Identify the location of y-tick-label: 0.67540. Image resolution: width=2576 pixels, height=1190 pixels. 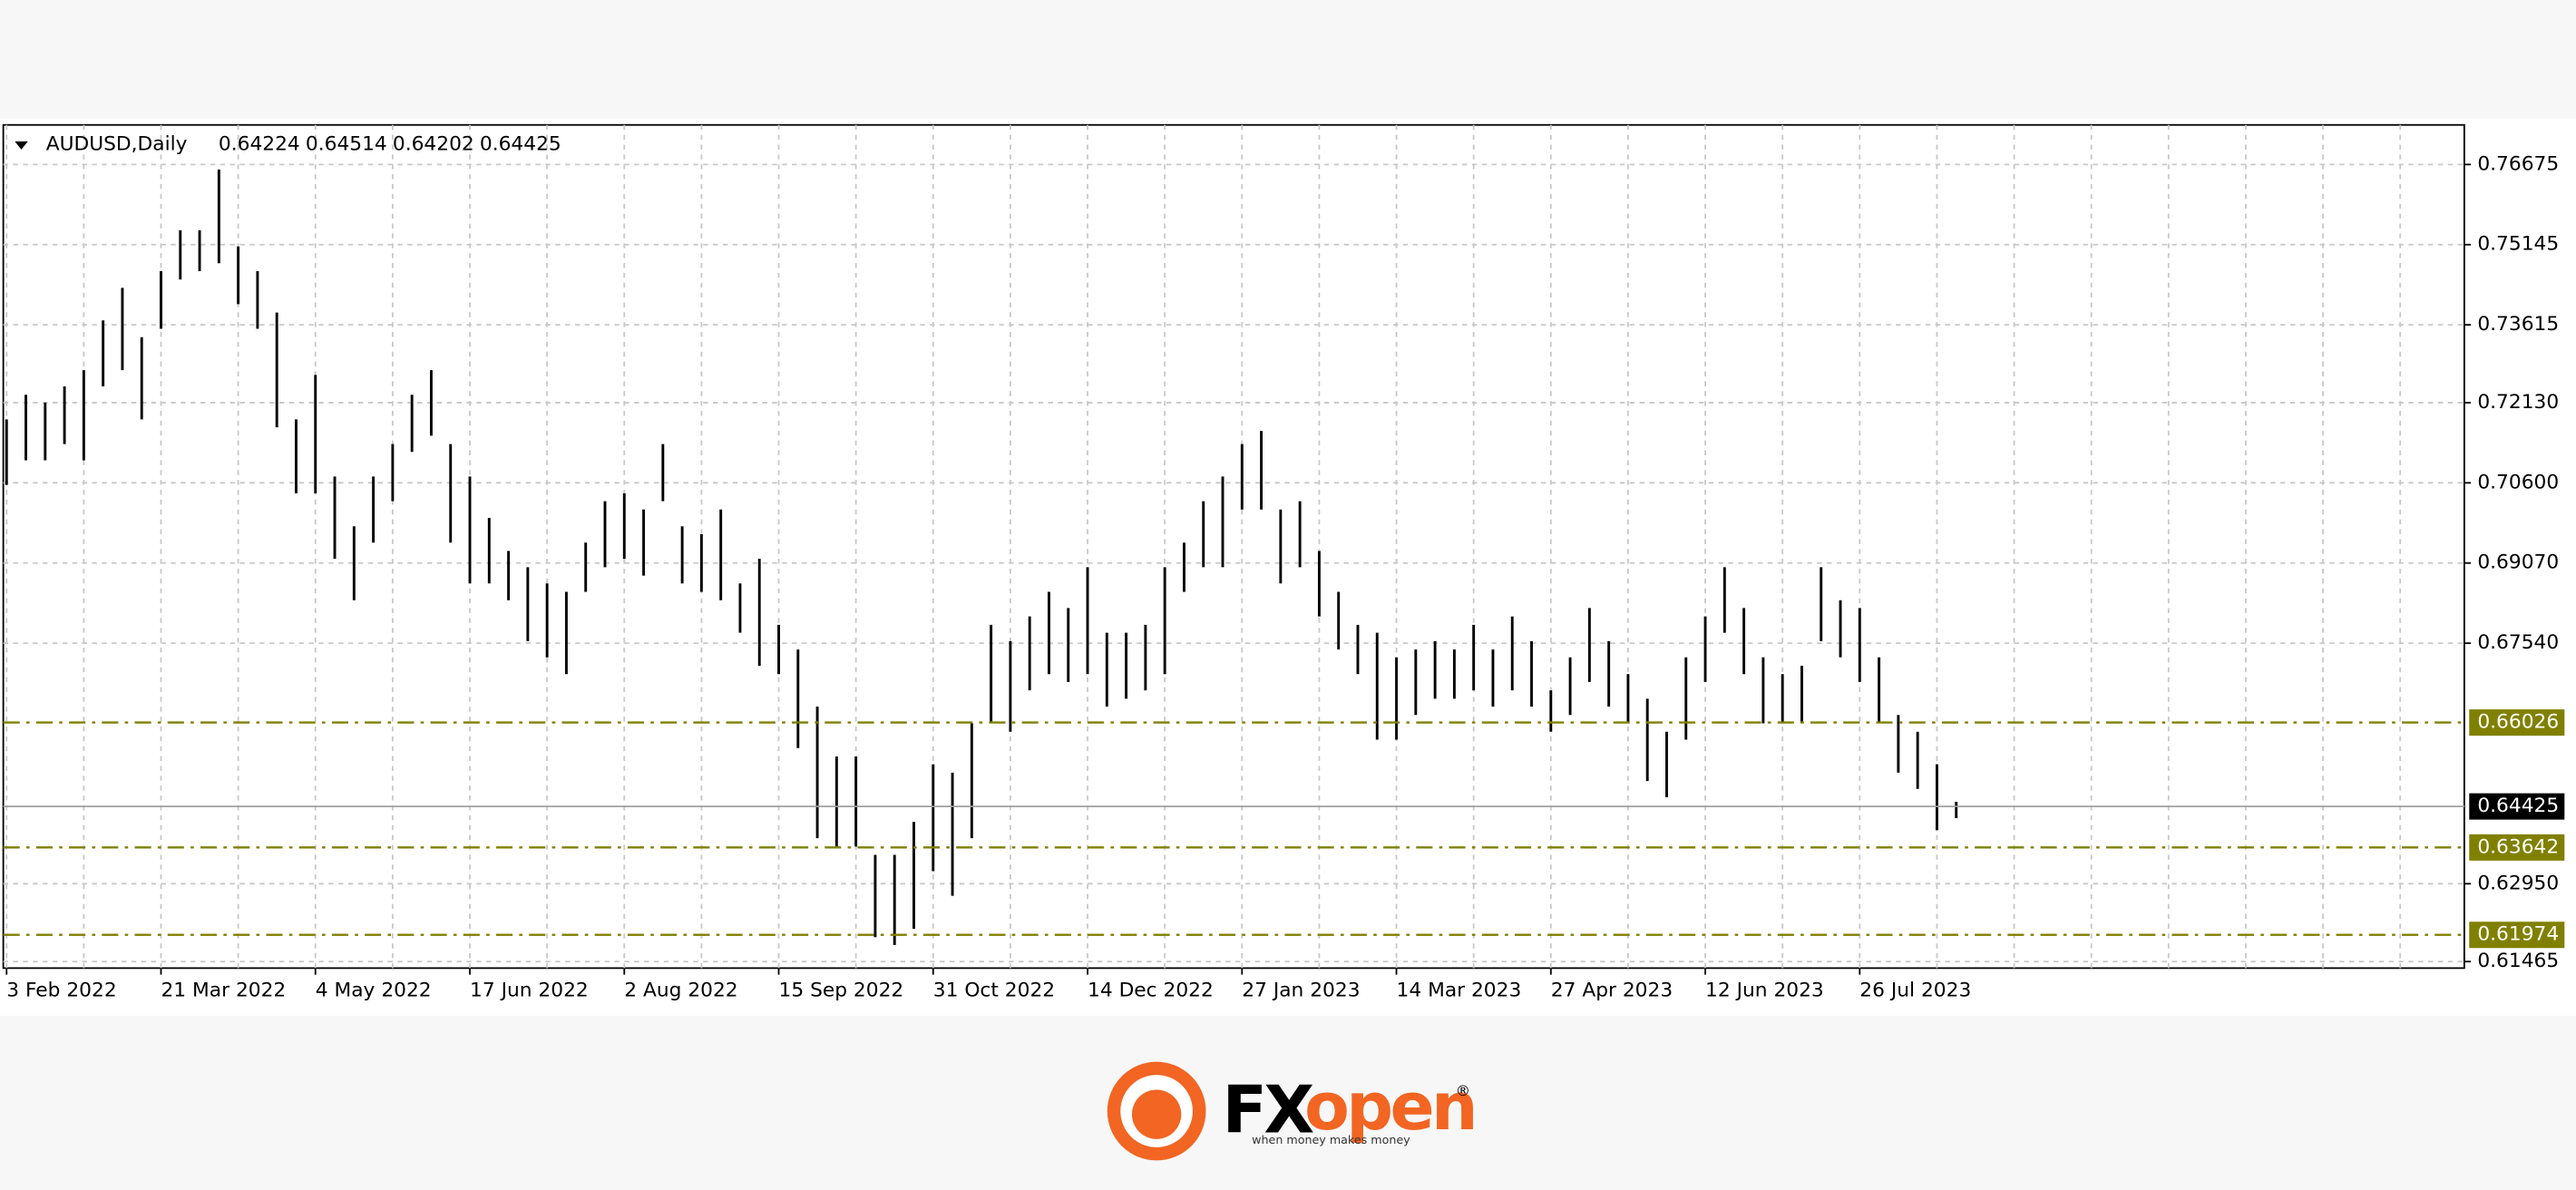
(2518, 642).